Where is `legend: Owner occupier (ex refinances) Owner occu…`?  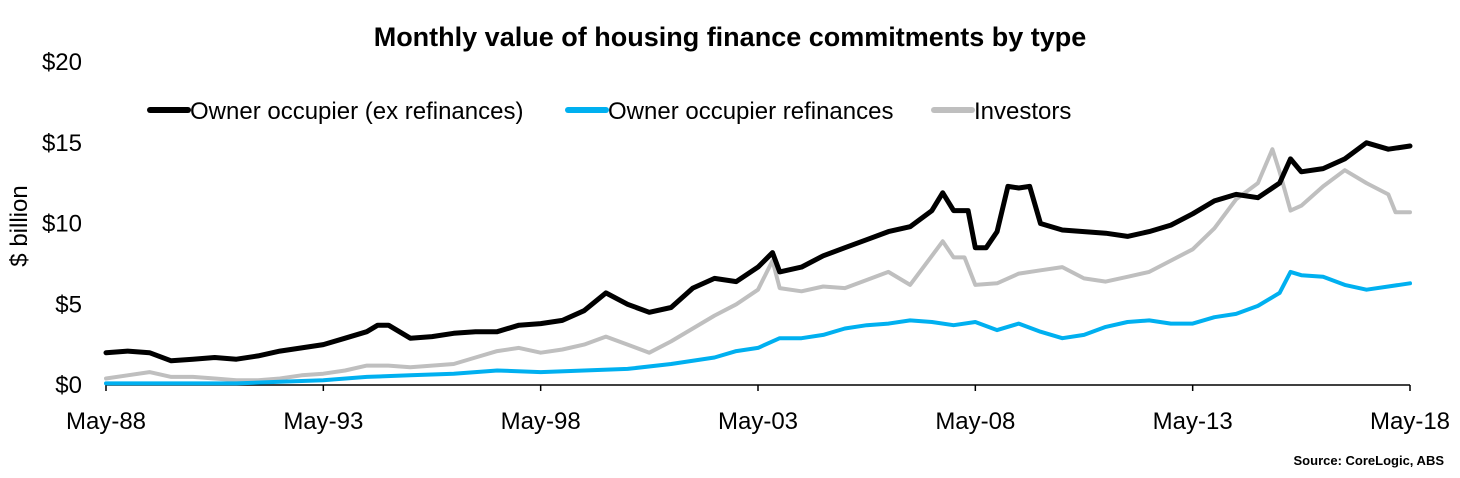
legend: Owner occupier (ex refinances) Owner occu… is located at coordinates (609, 111).